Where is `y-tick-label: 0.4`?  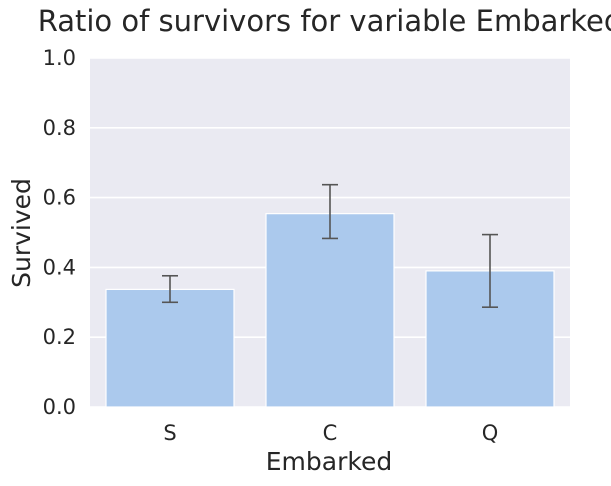
y-tick-label: 0.4 is located at coordinates (59, 267).